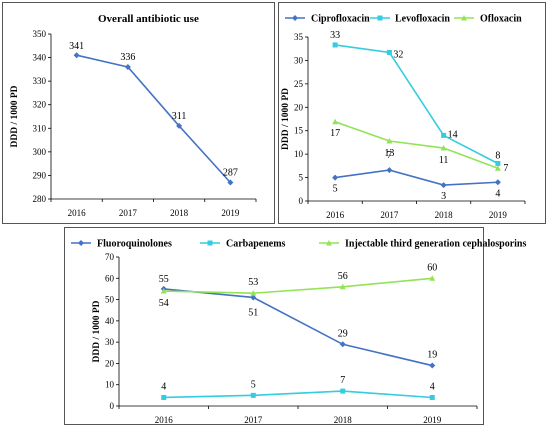 The height and width of the screenshot is (429, 550). I want to click on data-label: 19, so click(432, 355).